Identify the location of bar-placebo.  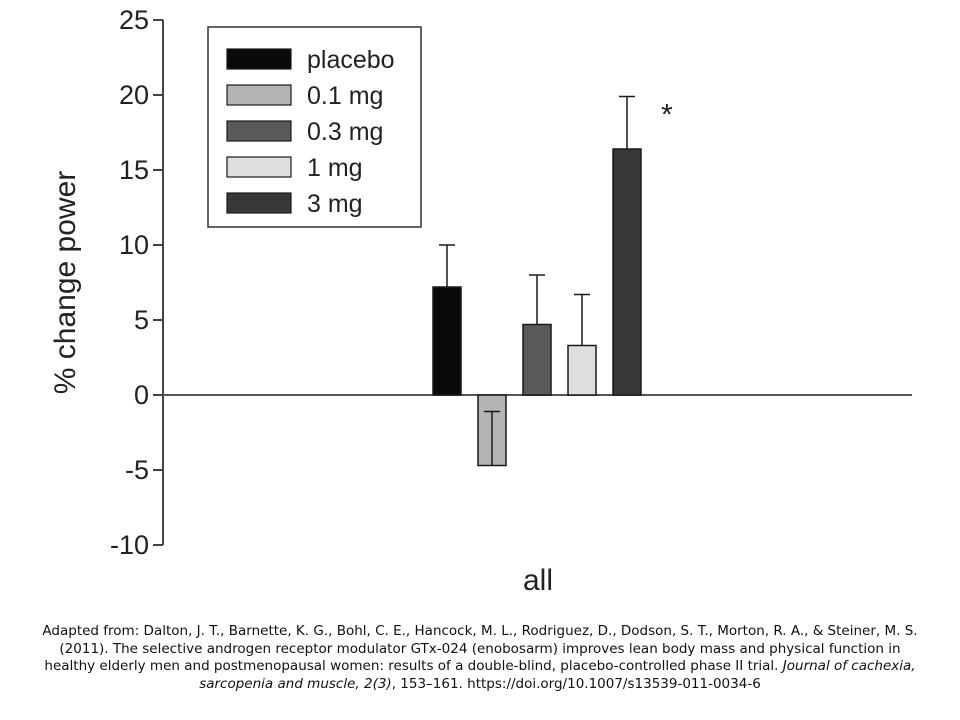
(447, 341).